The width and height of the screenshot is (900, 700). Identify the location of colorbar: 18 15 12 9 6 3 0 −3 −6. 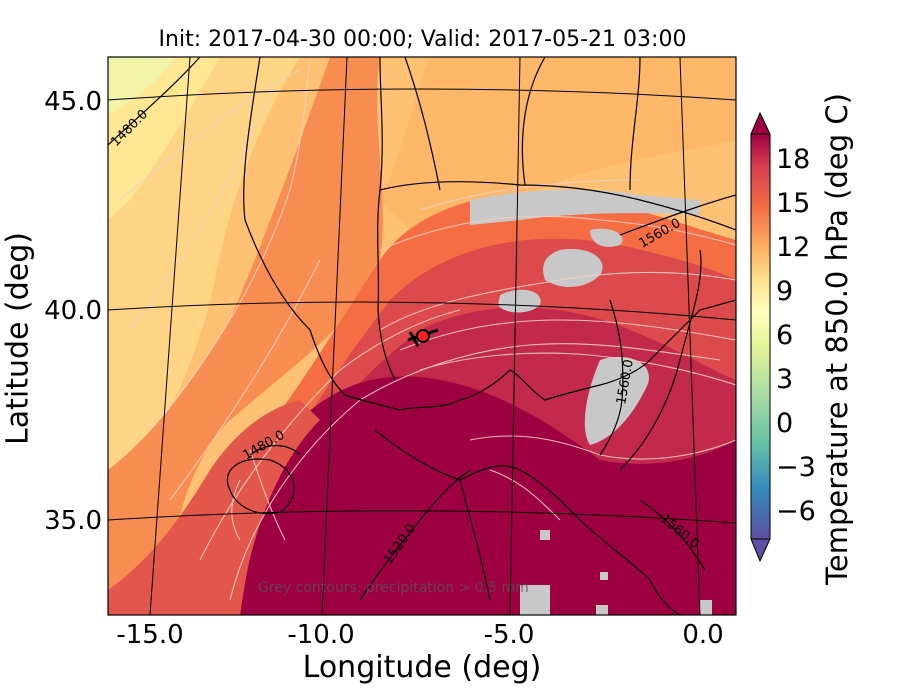
(783, 337).